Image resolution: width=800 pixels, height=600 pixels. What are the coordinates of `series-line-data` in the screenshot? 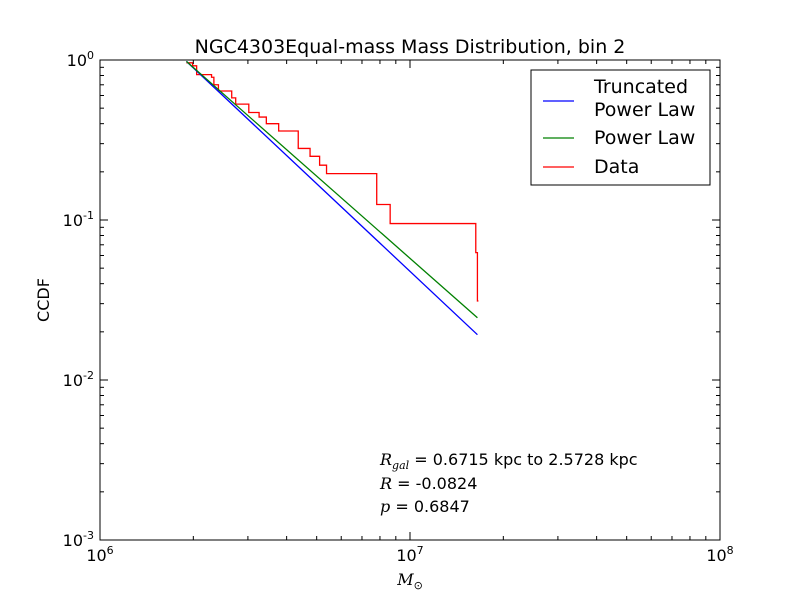 It's located at (332, 182).